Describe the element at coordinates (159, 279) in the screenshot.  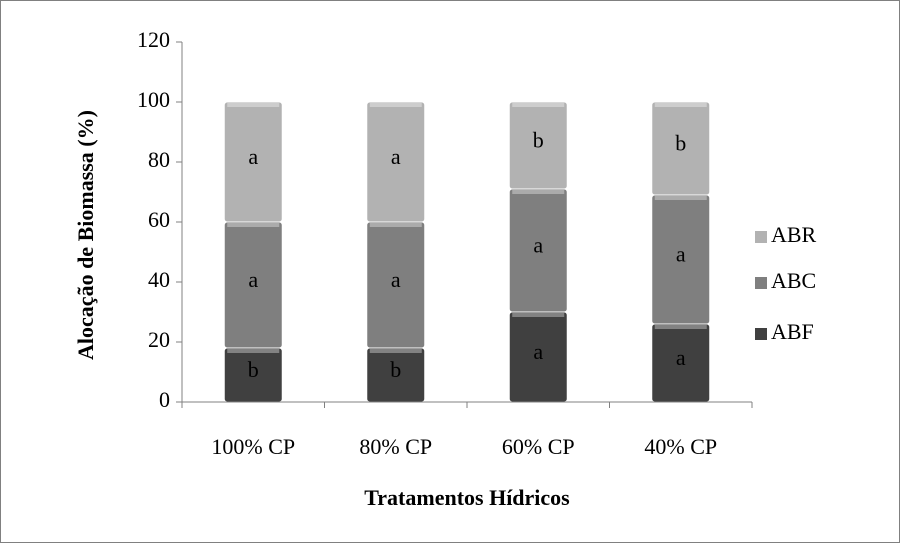
I see `y-tick-label: 40` at that location.